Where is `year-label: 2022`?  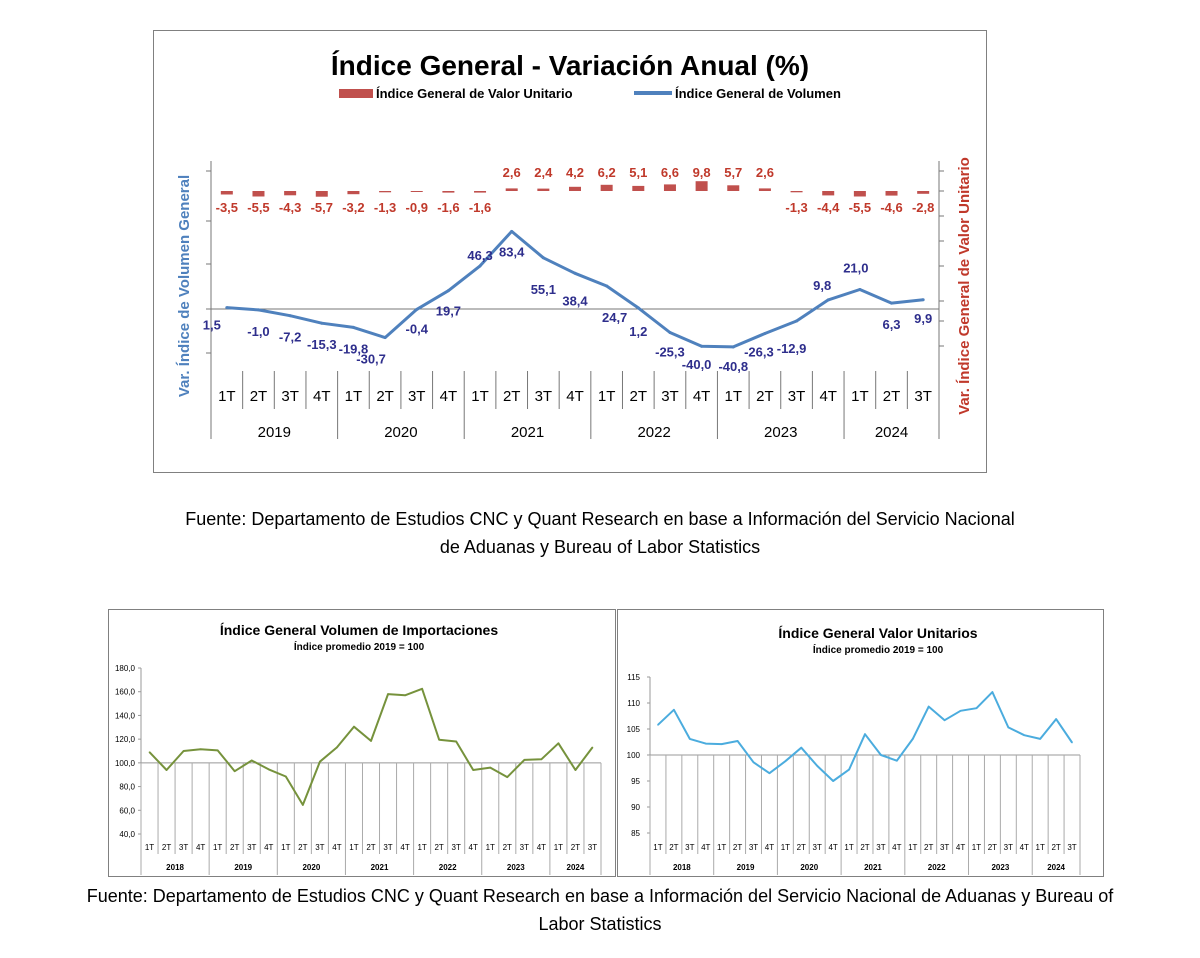
year-label: 2022 is located at coordinates (653, 432).